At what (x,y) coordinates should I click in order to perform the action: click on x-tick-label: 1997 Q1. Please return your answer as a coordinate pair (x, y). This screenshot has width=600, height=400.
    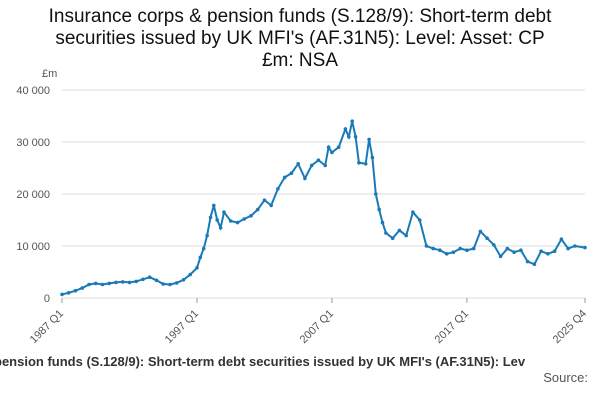
    Looking at the image, I should click on (182, 327).